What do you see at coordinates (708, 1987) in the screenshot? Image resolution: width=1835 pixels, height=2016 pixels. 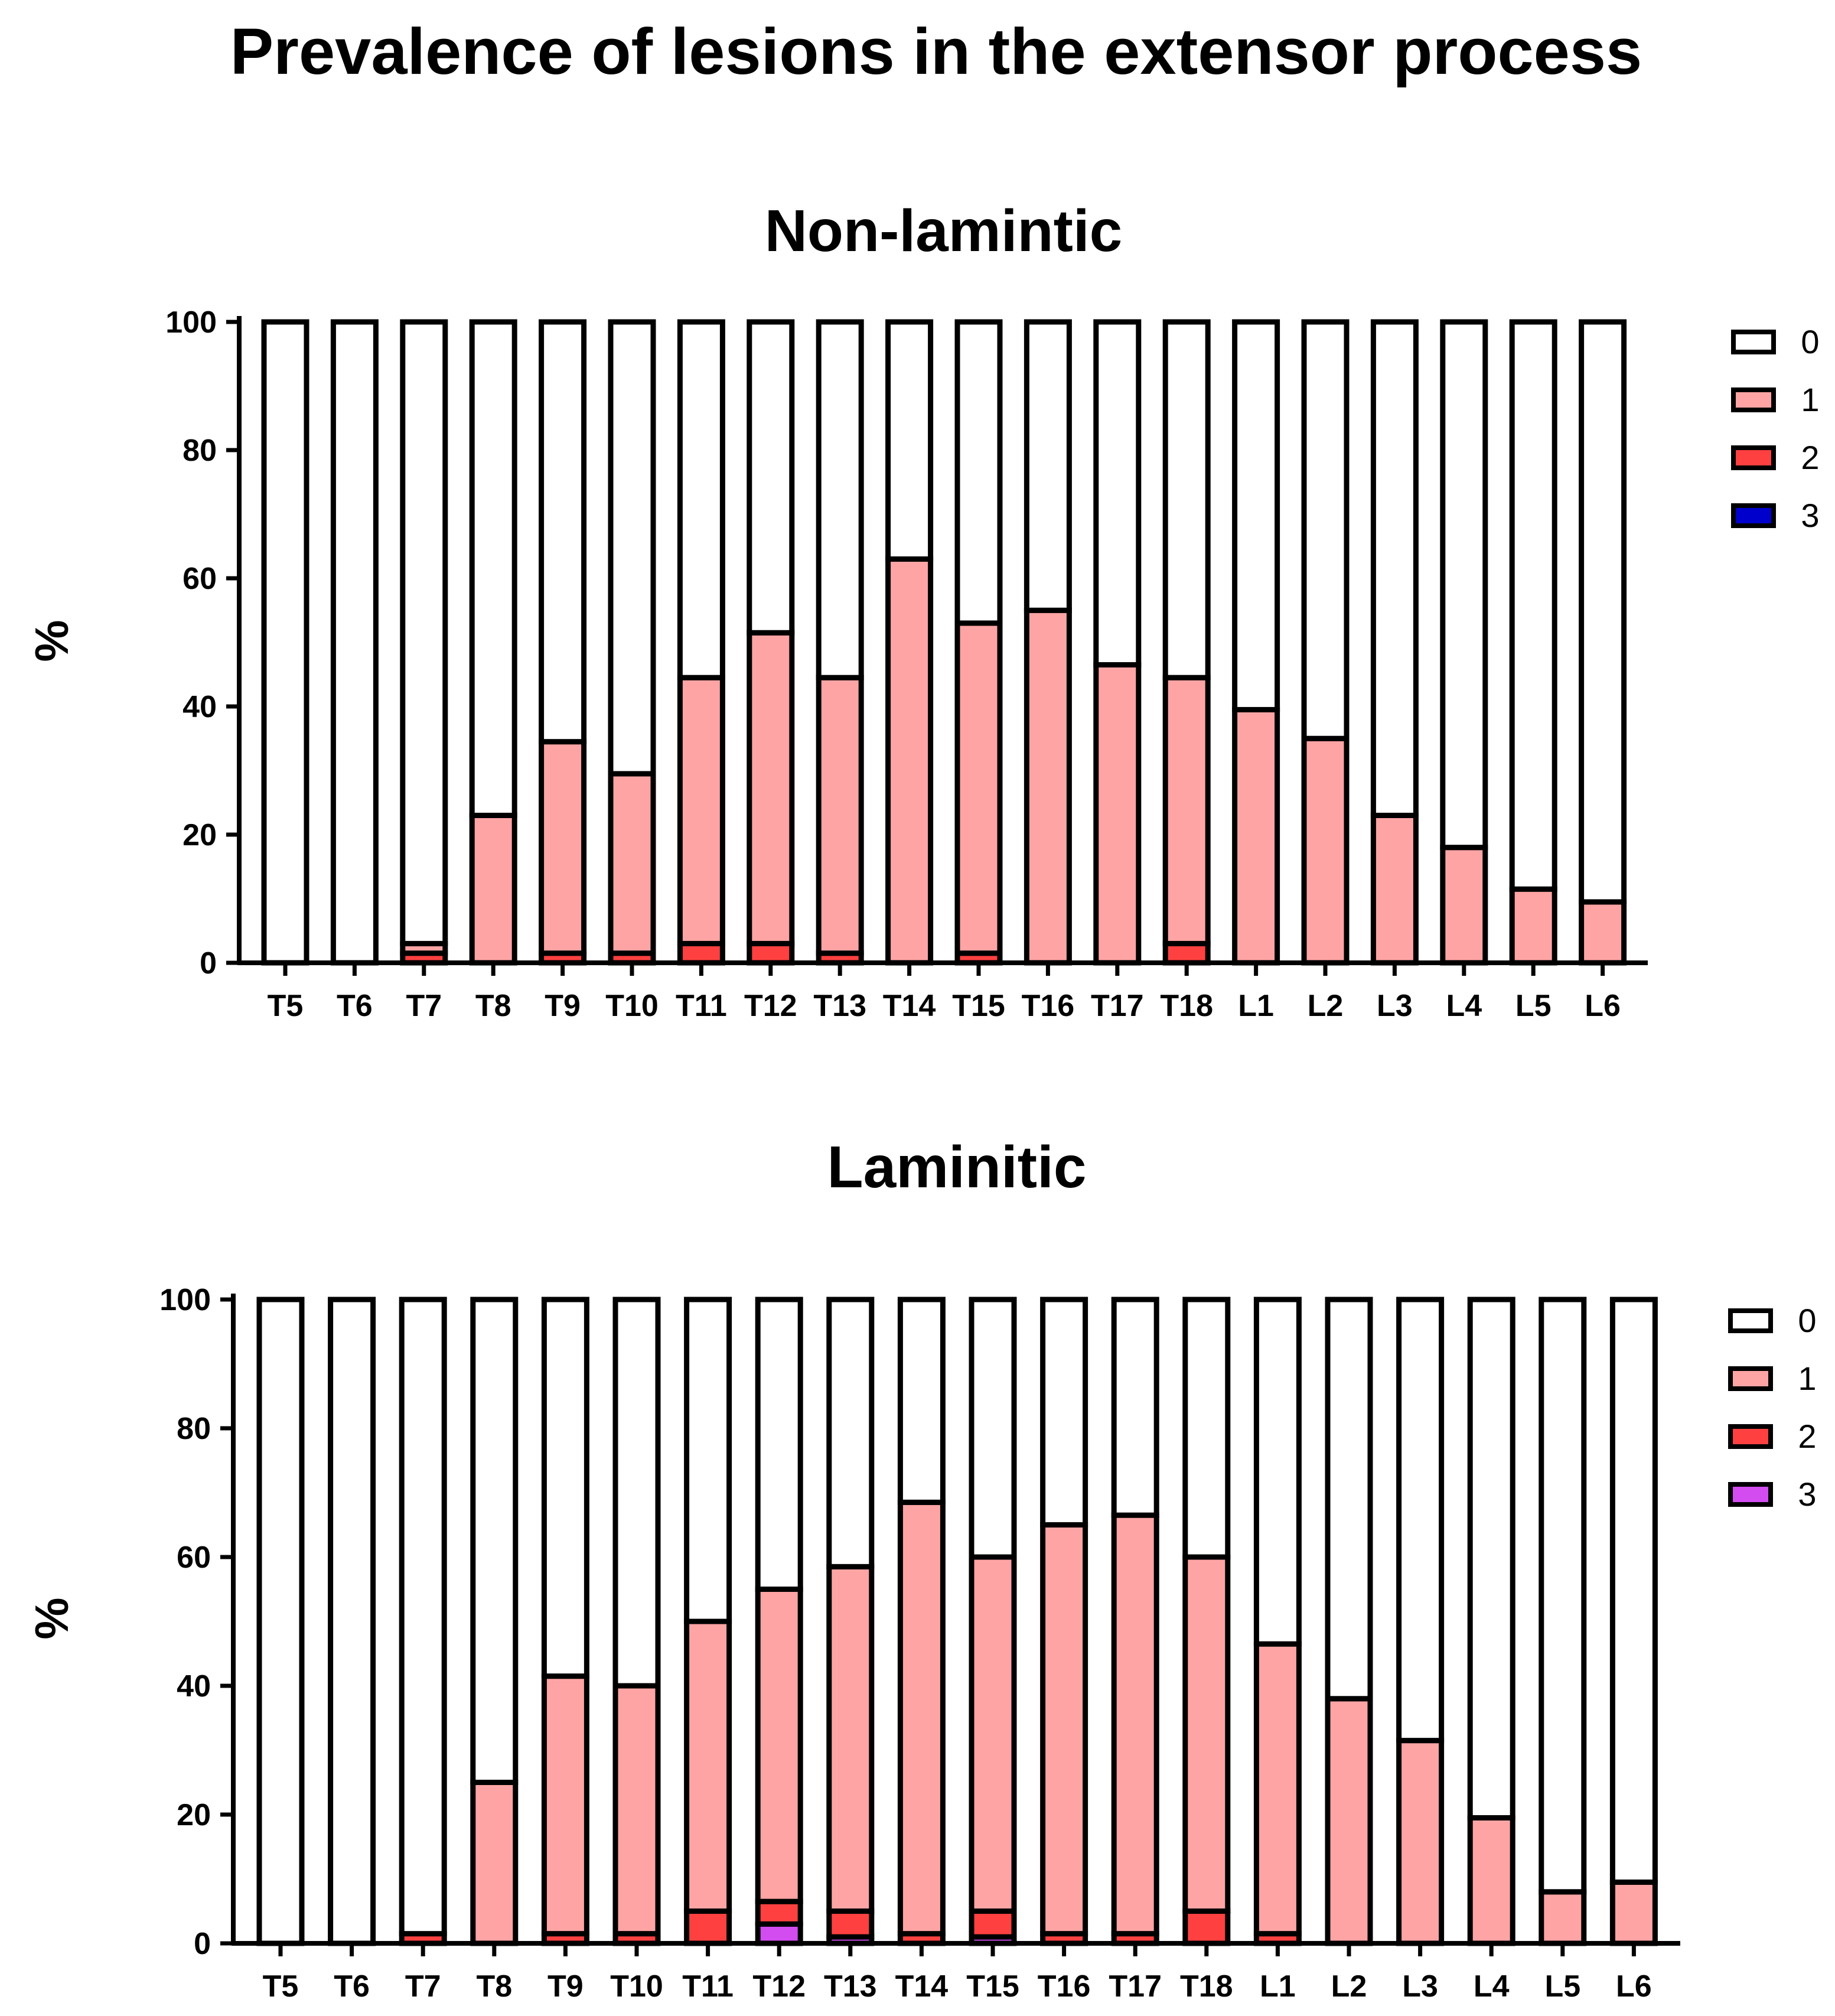 I see `x-tick-label-T11: T11` at bounding box center [708, 1987].